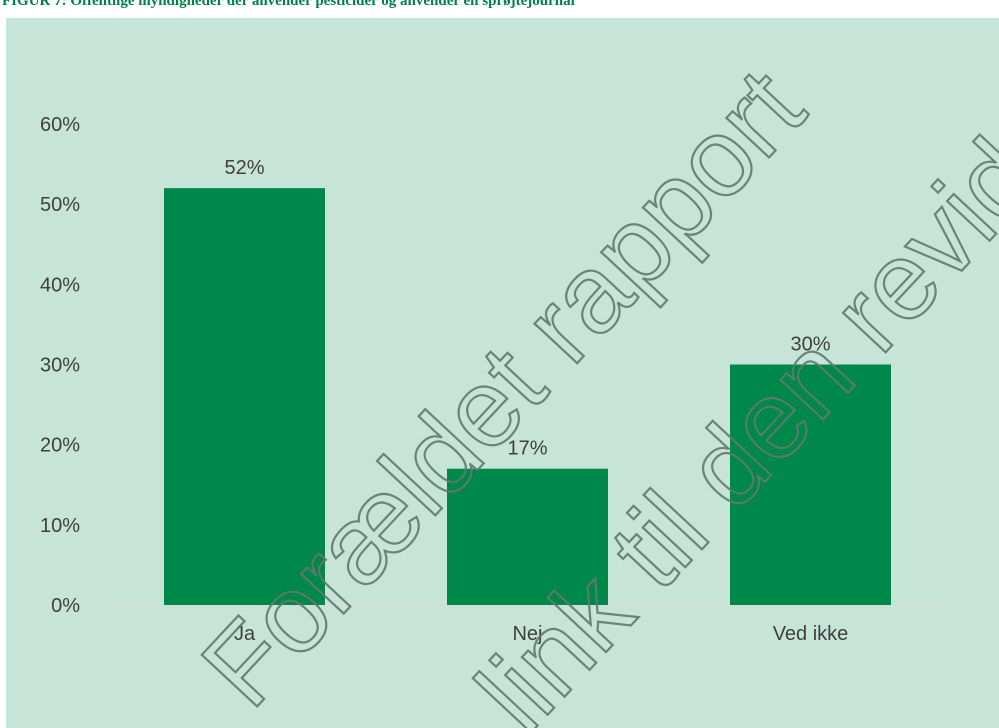 The width and height of the screenshot is (999, 728). What do you see at coordinates (245, 634) in the screenshot?
I see `x-tick-label: Ja` at bounding box center [245, 634].